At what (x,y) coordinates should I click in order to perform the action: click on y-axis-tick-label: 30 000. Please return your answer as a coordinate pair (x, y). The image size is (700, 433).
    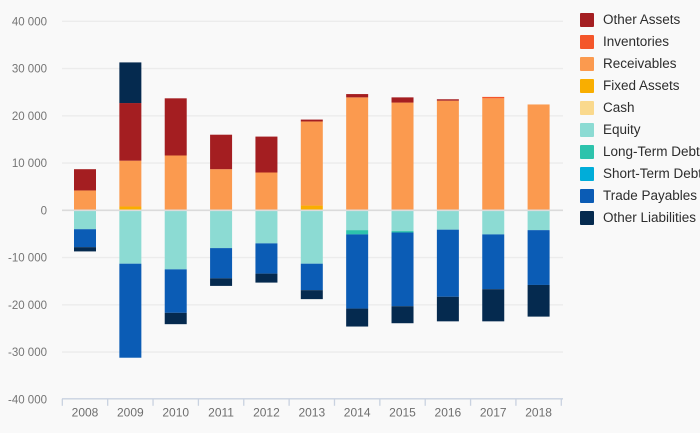
    Looking at the image, I should click on (29, 70).